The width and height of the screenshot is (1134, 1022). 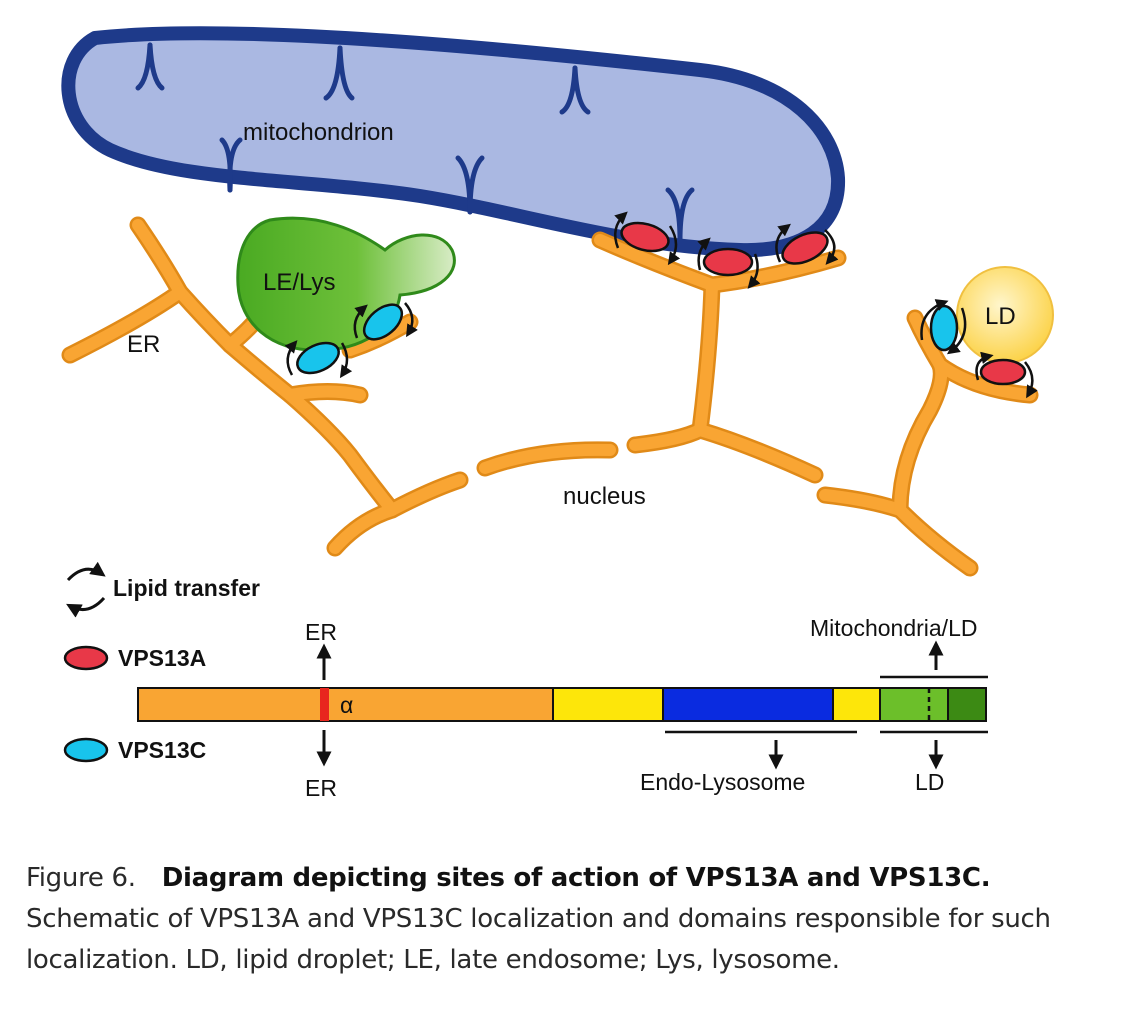 I want to click on domain-arrows, so click(x=856, y=705).